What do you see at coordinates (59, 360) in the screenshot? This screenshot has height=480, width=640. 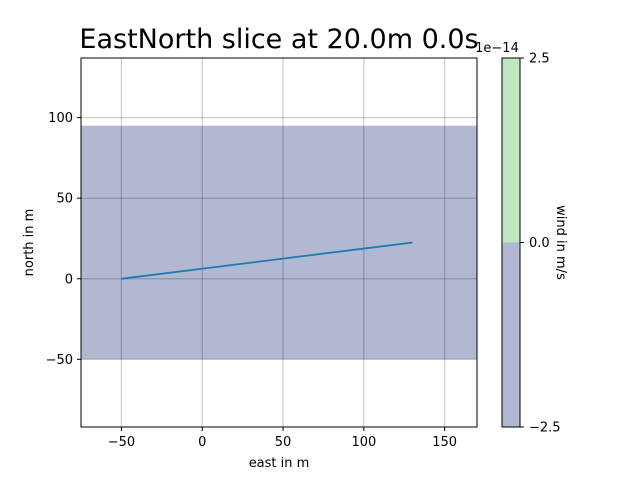 I see `y-tick-label: −50` at bounding box center [59, 360].